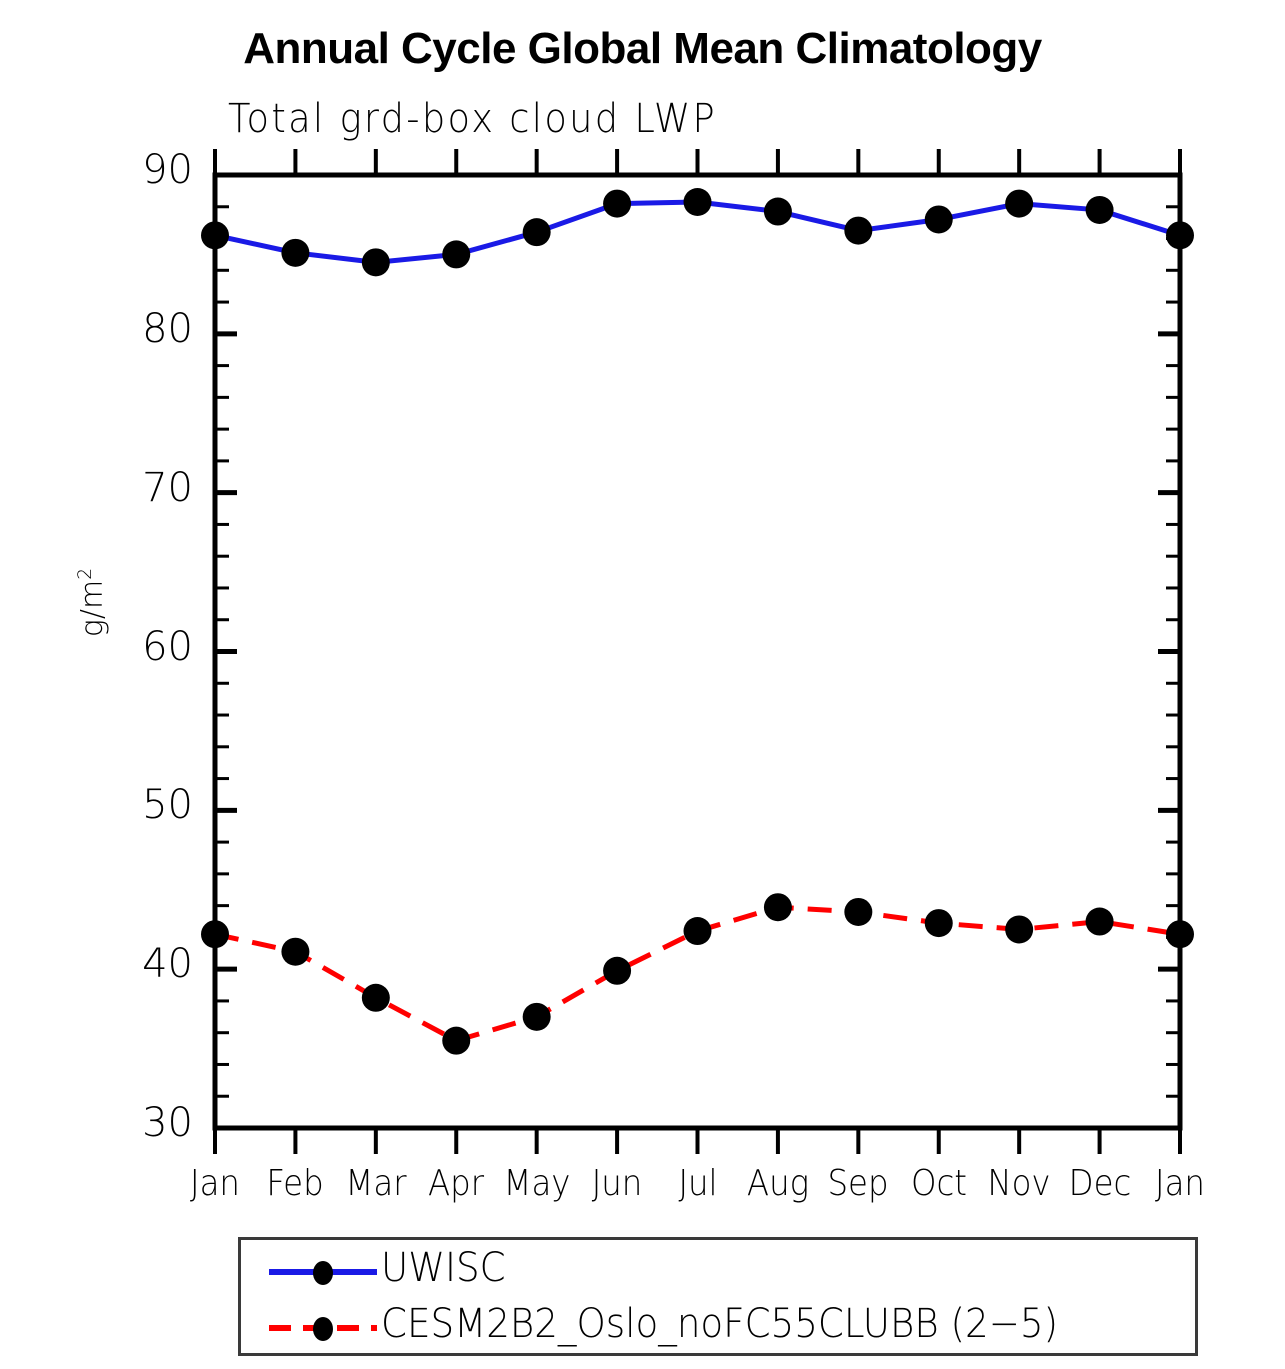 This screenshot has width=1285, height=1369. I want to click on x-tick-label: Dec, so click(1099, 1183).